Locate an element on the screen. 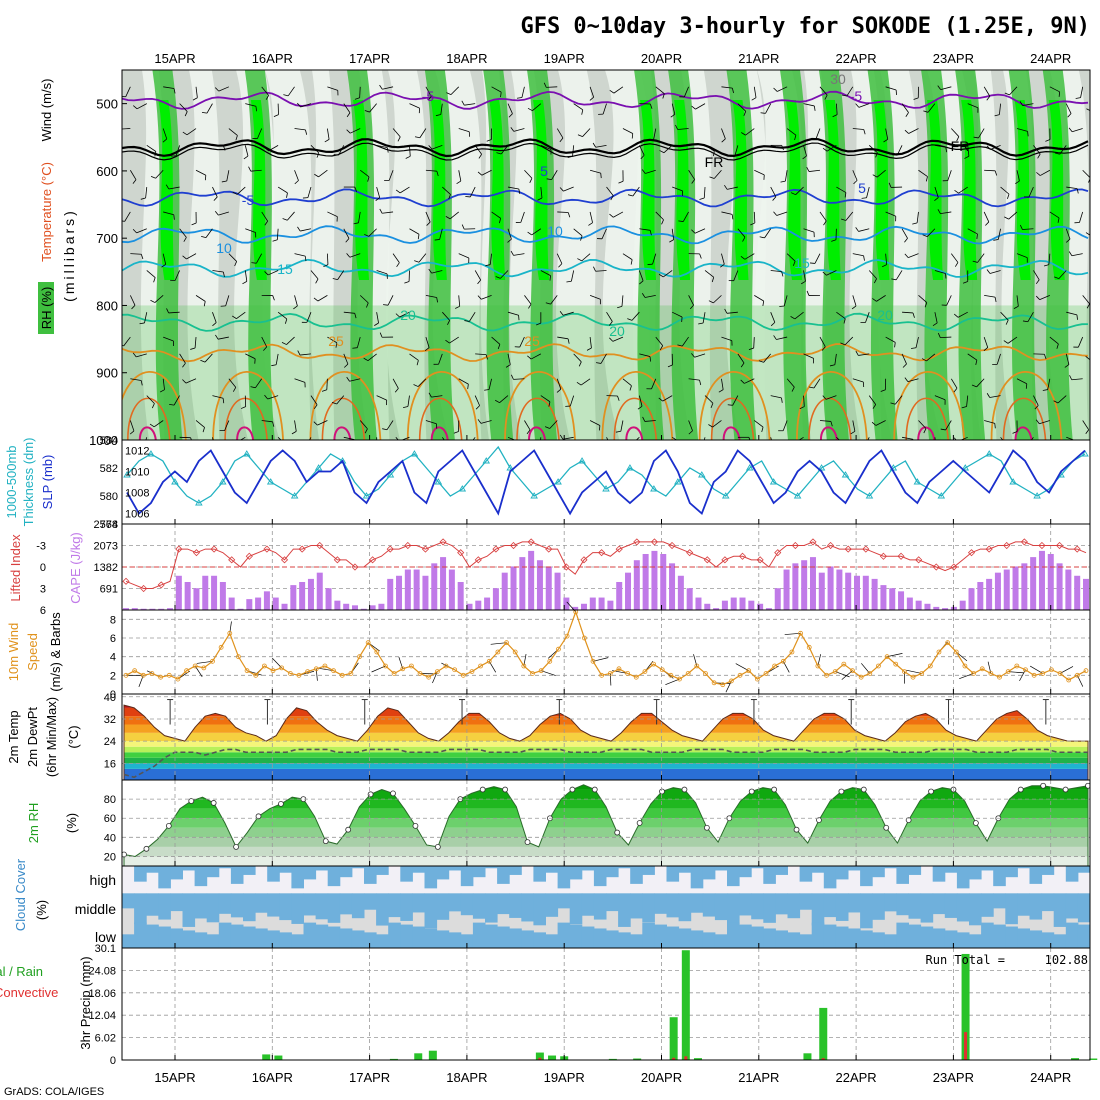 Image resolution: width=1100 pixels, height=1100 pixels. precip-axis-label: 3hr Precip (mm) is located at coordinates (85, 1002).